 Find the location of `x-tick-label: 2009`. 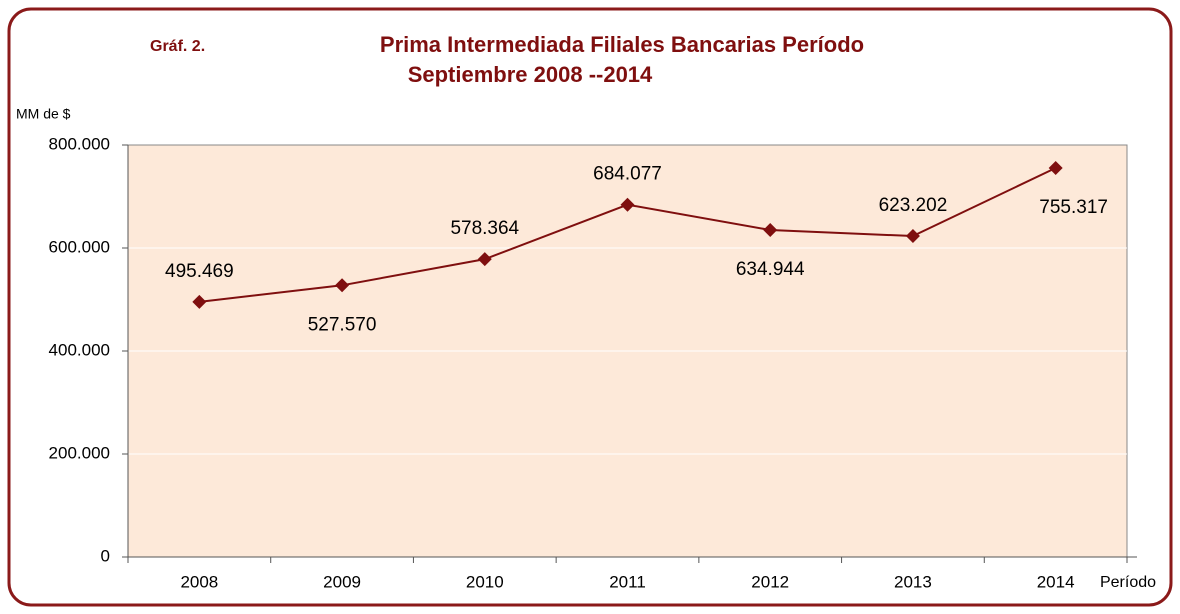

x-tick-label: 2009 is located at coordinates (342, 581).